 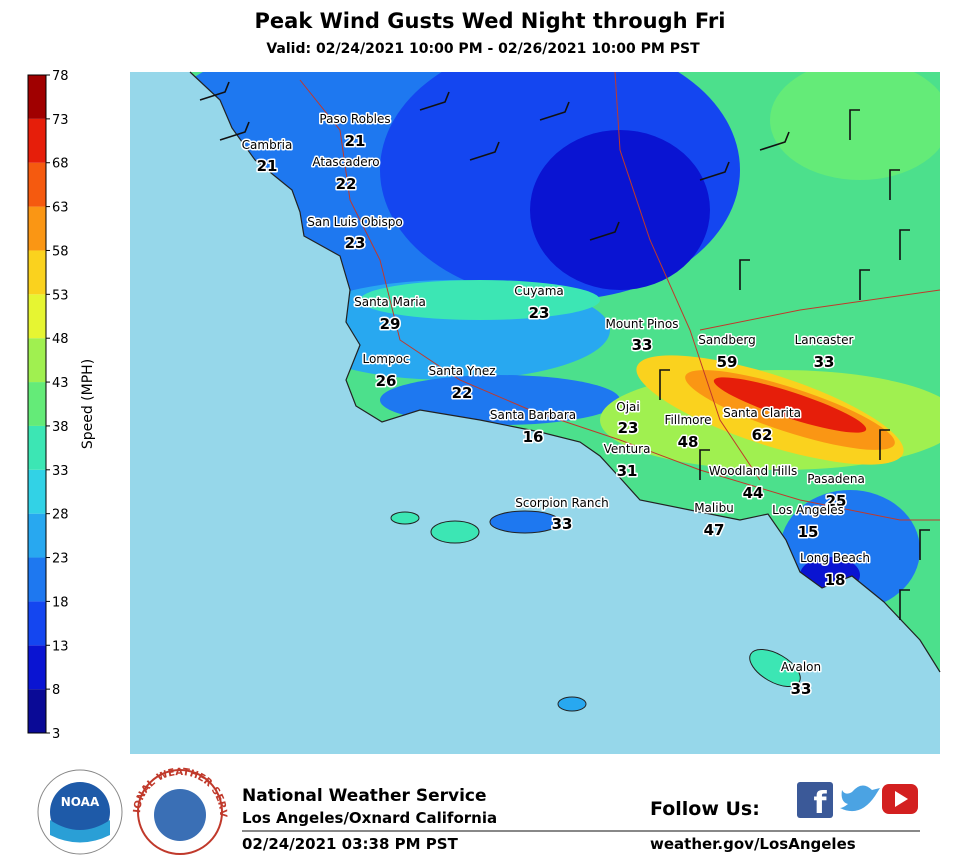 I want to click on location-name: Cambria, so click(x=267, y=145).